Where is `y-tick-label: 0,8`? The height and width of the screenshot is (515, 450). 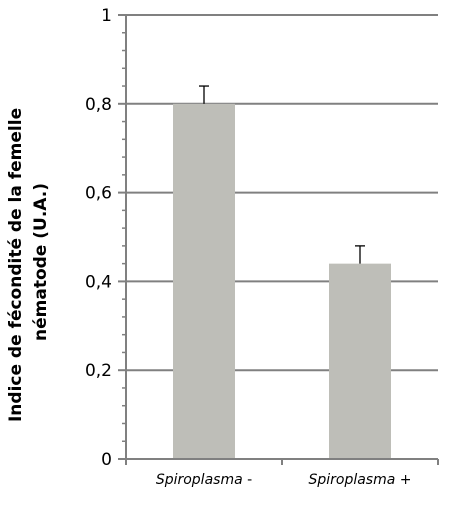 y-tick-label: 0,8 is located at coordinates (98, 105).